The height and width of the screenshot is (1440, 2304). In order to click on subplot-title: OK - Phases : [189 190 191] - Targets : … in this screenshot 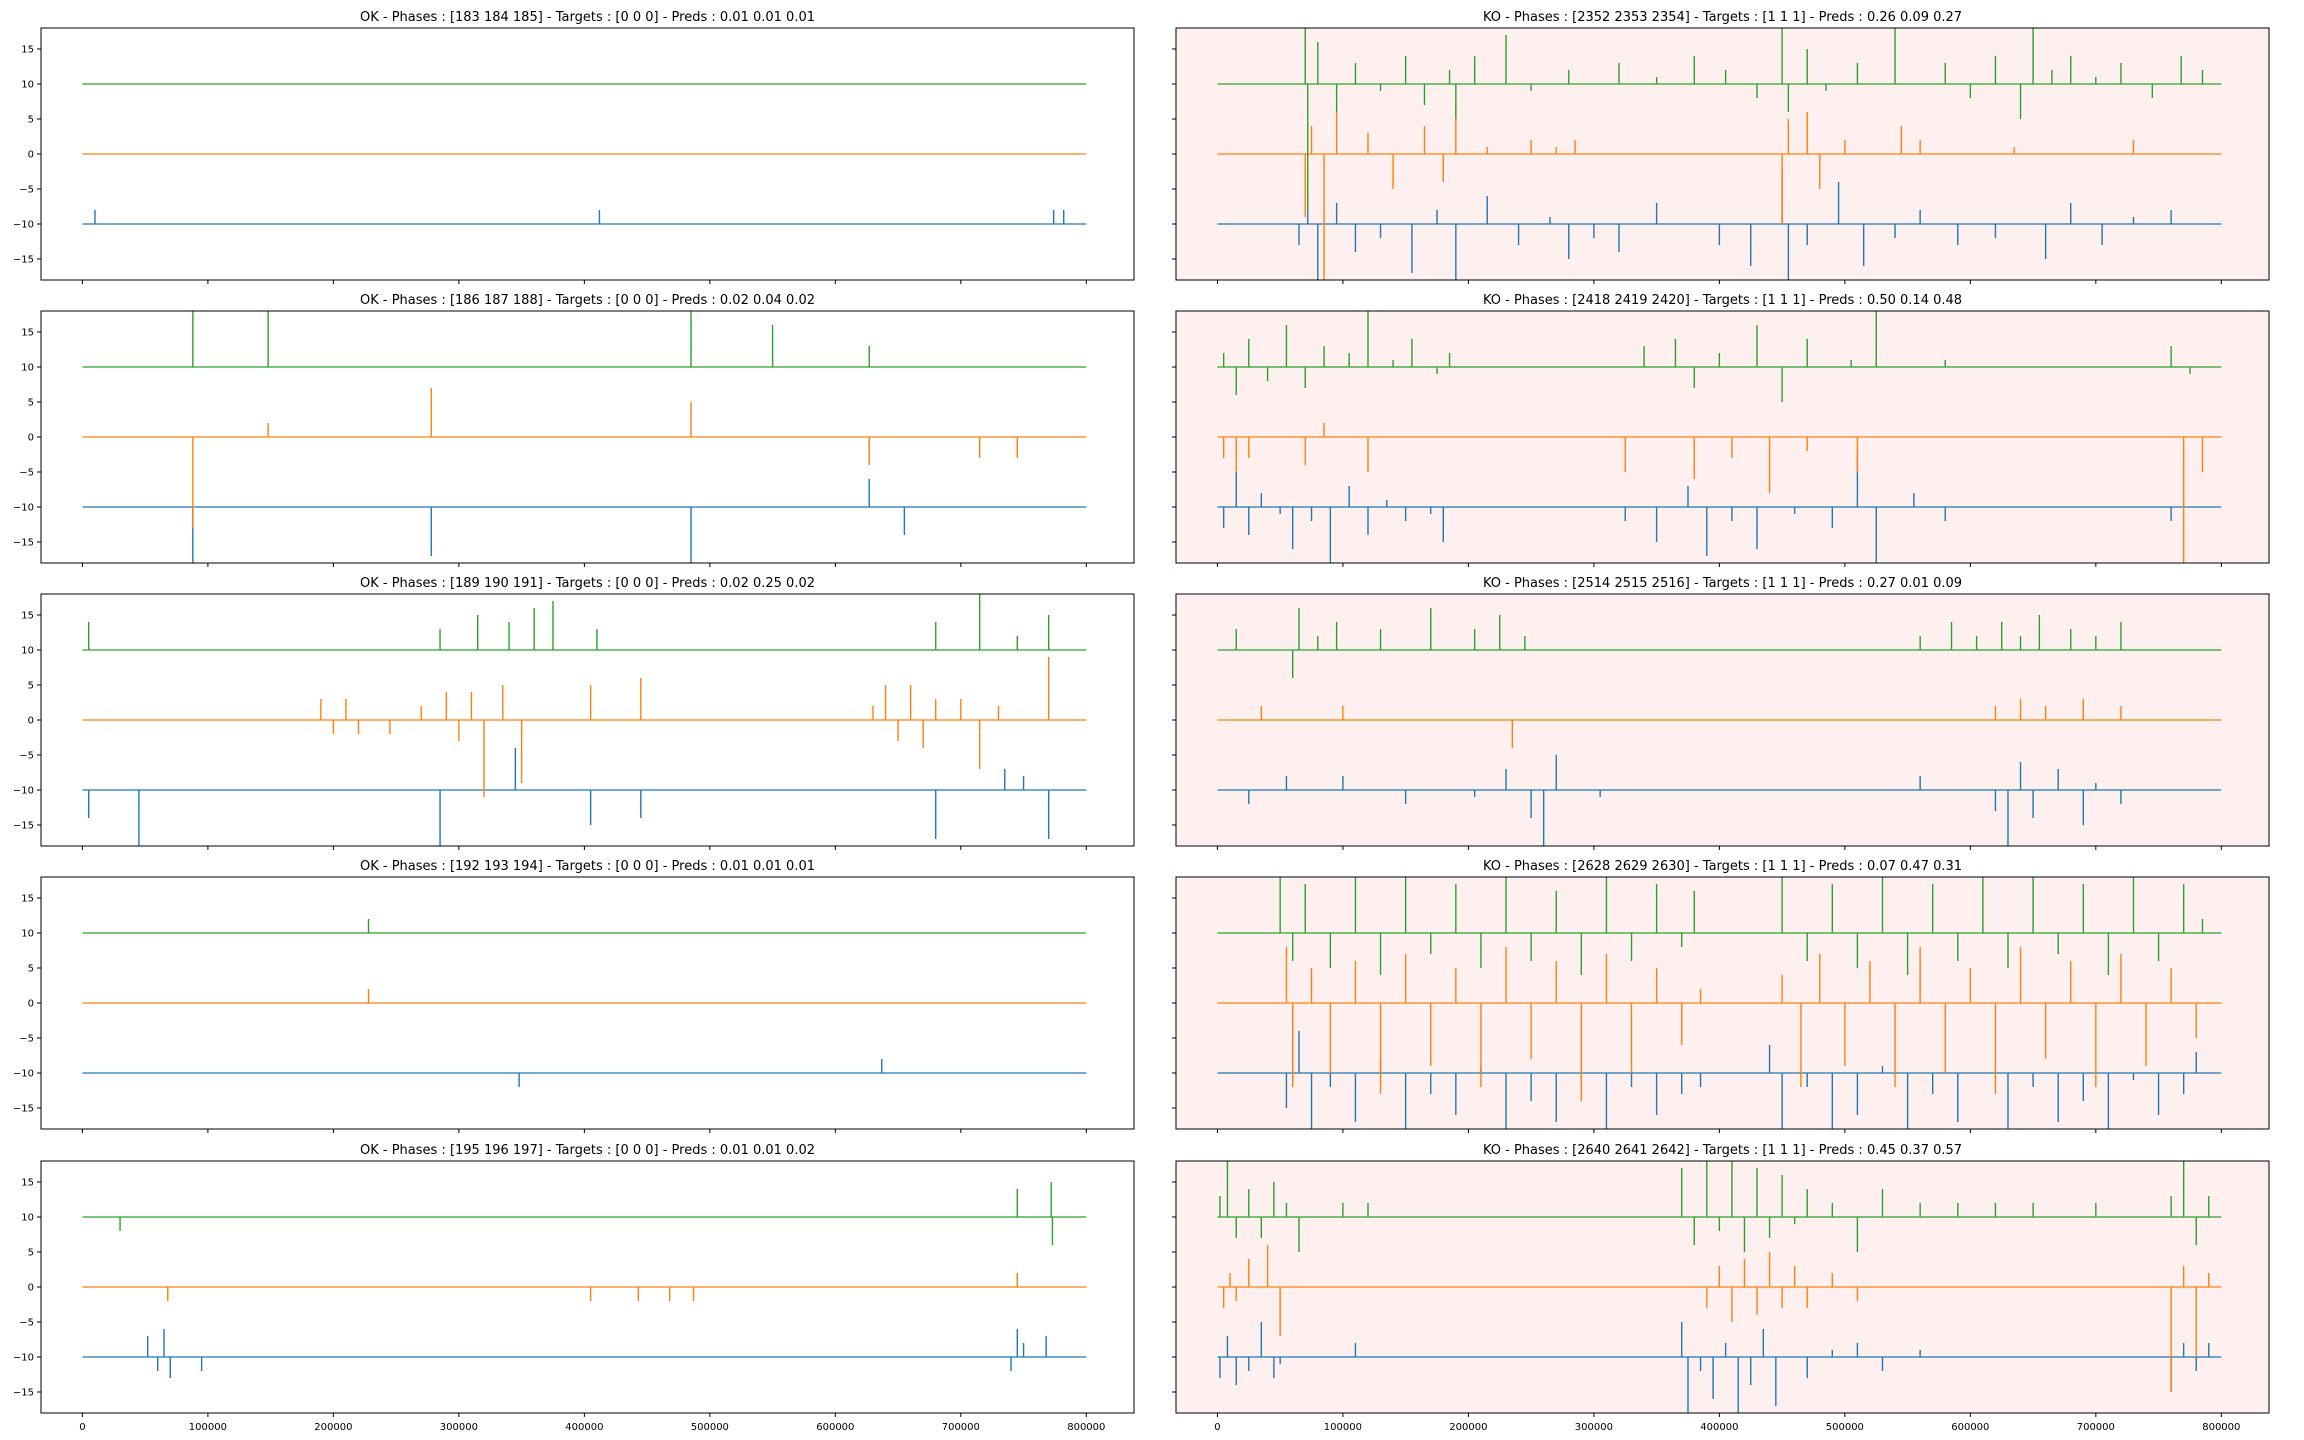, I will do `click(587, 583)`.